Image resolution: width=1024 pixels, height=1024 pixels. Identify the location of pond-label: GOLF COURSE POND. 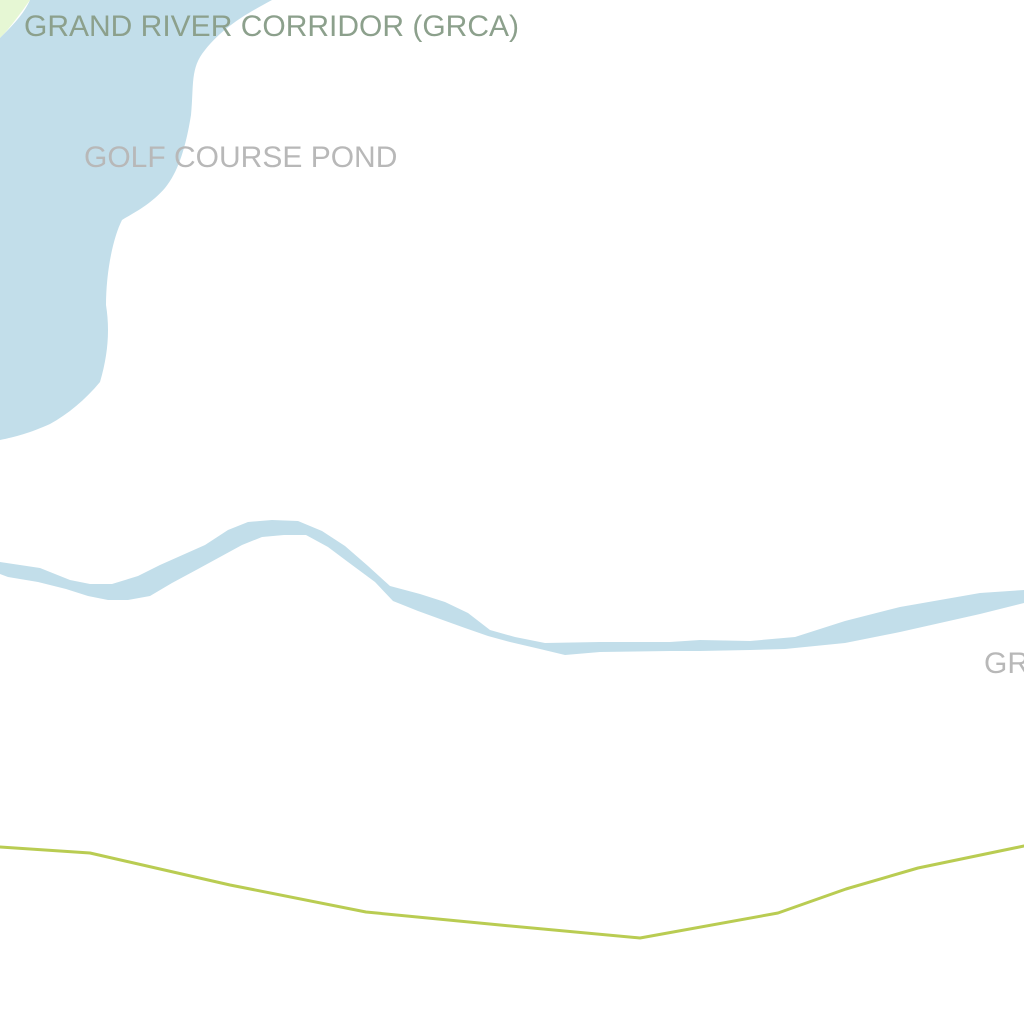
(241, 157).